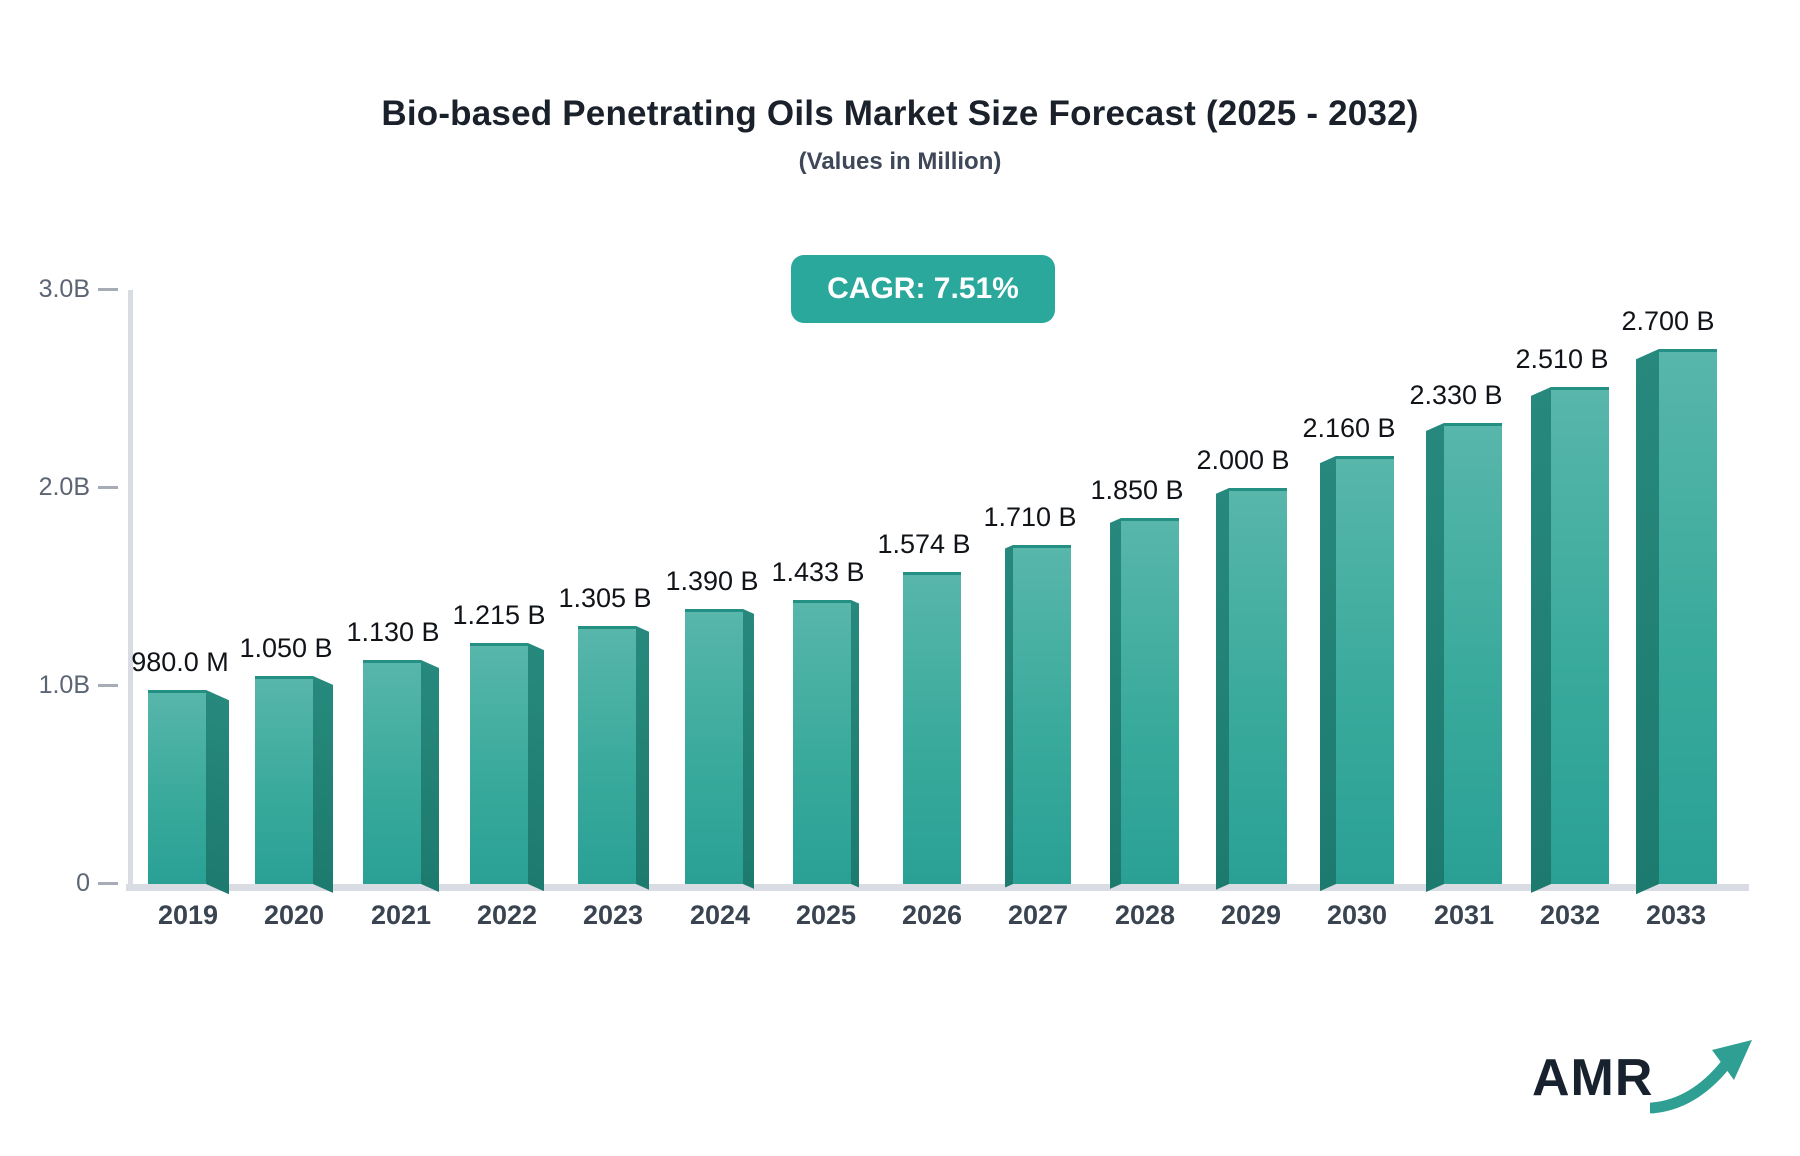  I want to click on bar-value-label: 2.160 B, so click(1349, 428).